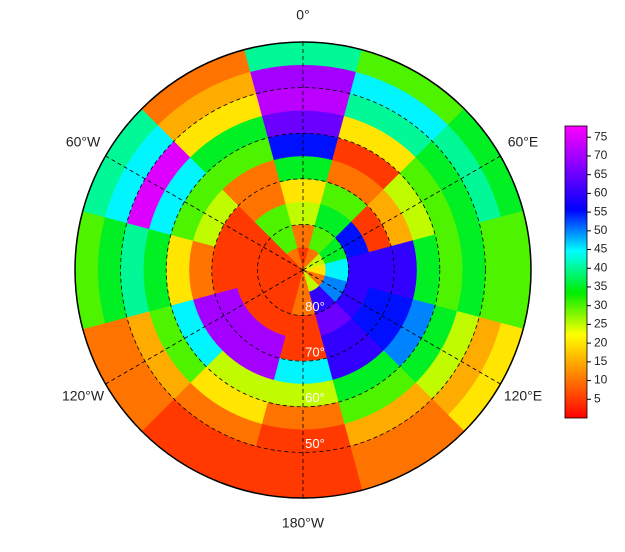  Describe the element at coordinates (601, 267) in the screenshot. I see `colorbar-tick-label: 40` at that location.